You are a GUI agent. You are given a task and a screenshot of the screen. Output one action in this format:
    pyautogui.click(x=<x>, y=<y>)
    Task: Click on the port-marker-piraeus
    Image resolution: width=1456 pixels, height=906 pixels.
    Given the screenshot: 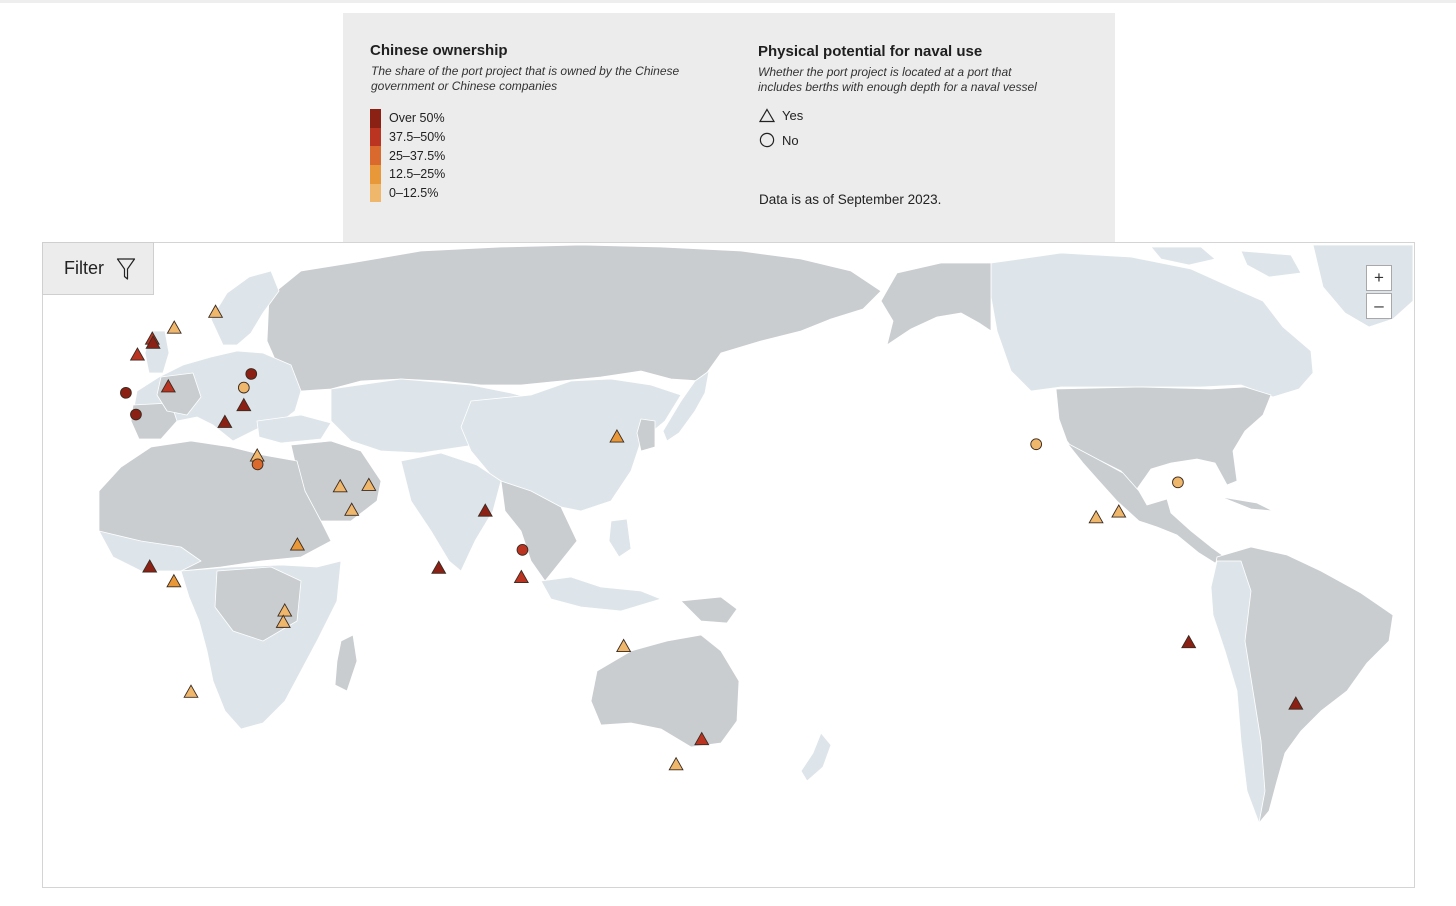 What is the action you would take?
    pyautogui.click(x=225, y=421)
    